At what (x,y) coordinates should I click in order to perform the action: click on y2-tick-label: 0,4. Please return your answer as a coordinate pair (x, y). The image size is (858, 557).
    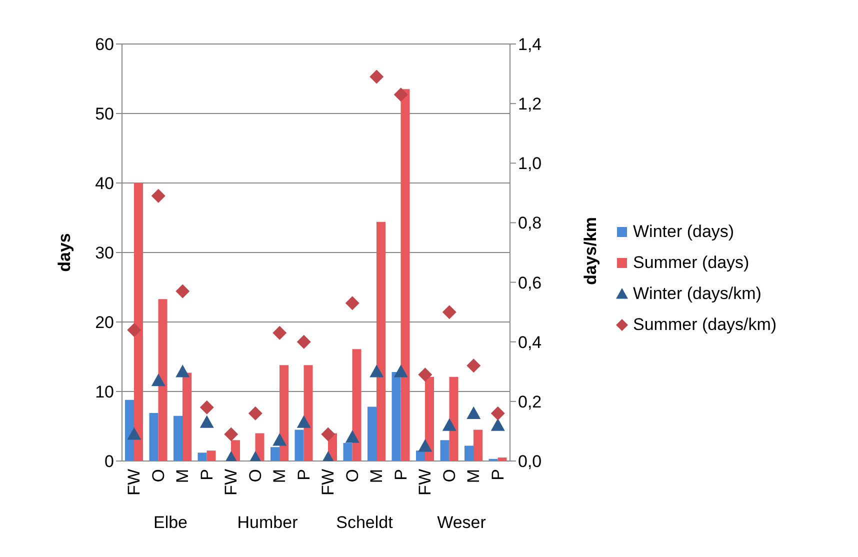
    Looking at the image, I should click on (530, 342).